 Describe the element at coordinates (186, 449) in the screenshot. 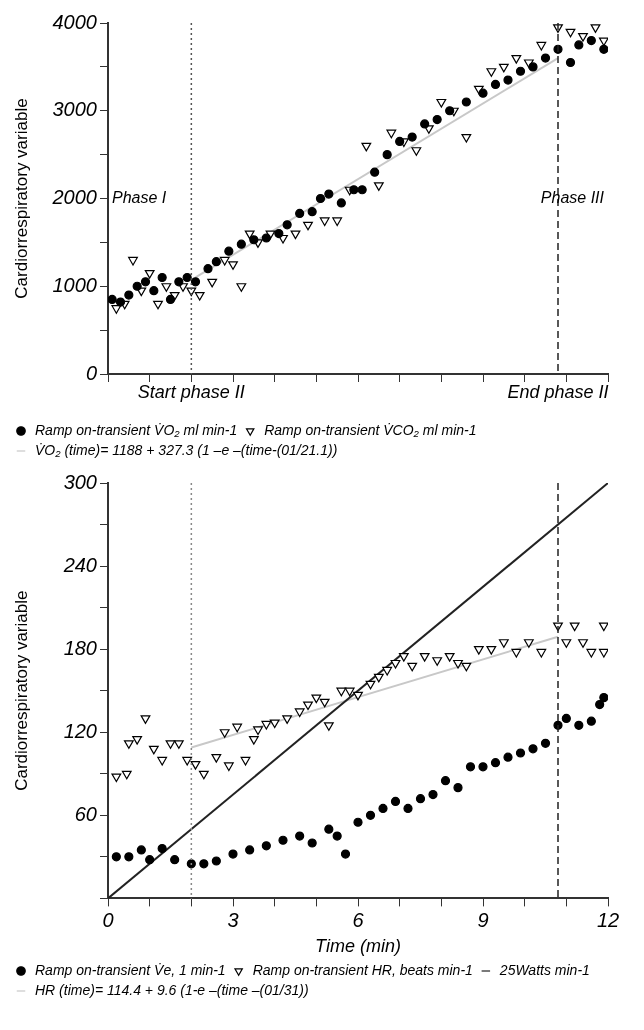

I see `legend-label: V̇O₂ (time)= 1188 + 327.3 (1 –e –(time-(01/21.1))` at that location.